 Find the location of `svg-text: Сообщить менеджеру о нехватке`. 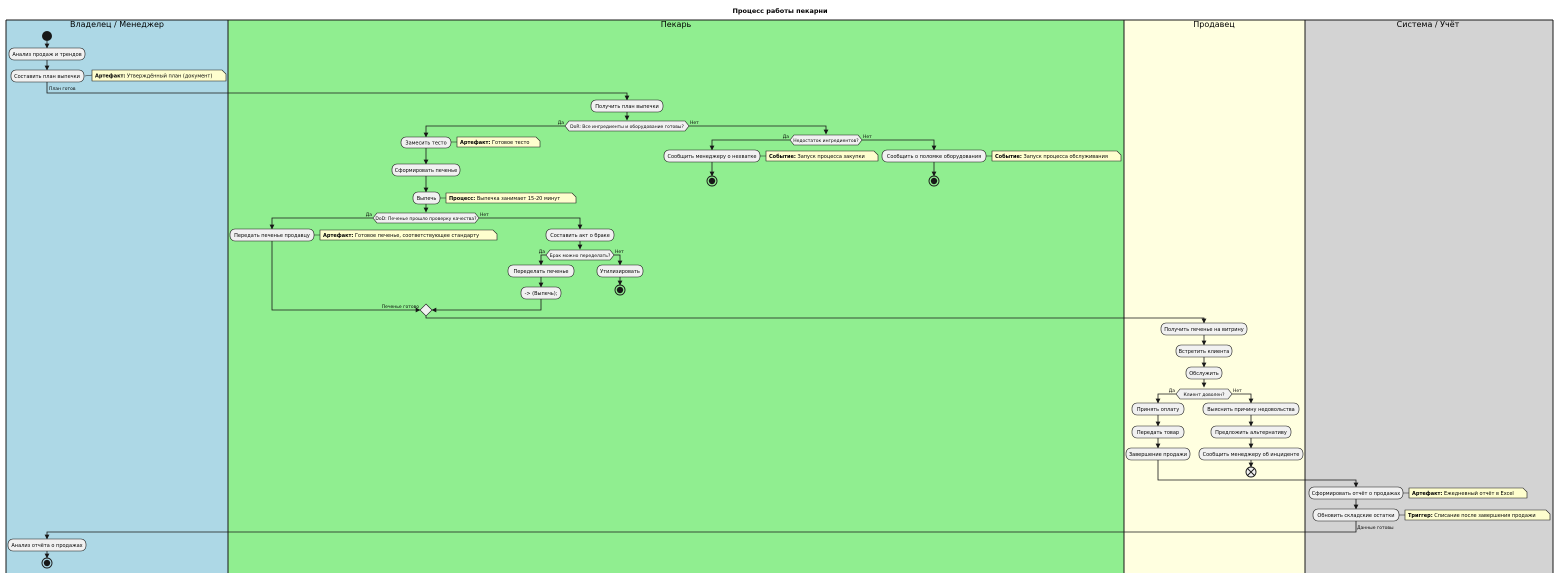

svg-text: Сообщить менеджеру о нехватке is located at coordinates (711, 157).